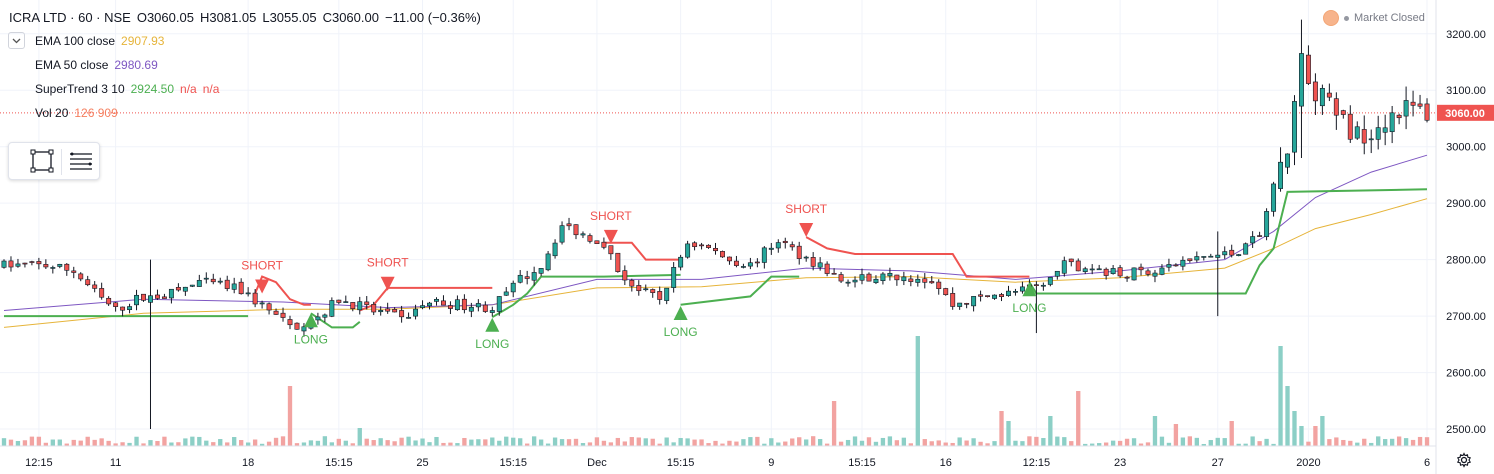 The width and height of the screenshot is (1494, 474). What do you see at coordinates (610, 236) in the screenshot?
I see `short-arrow` at bounding box center [610, 236].